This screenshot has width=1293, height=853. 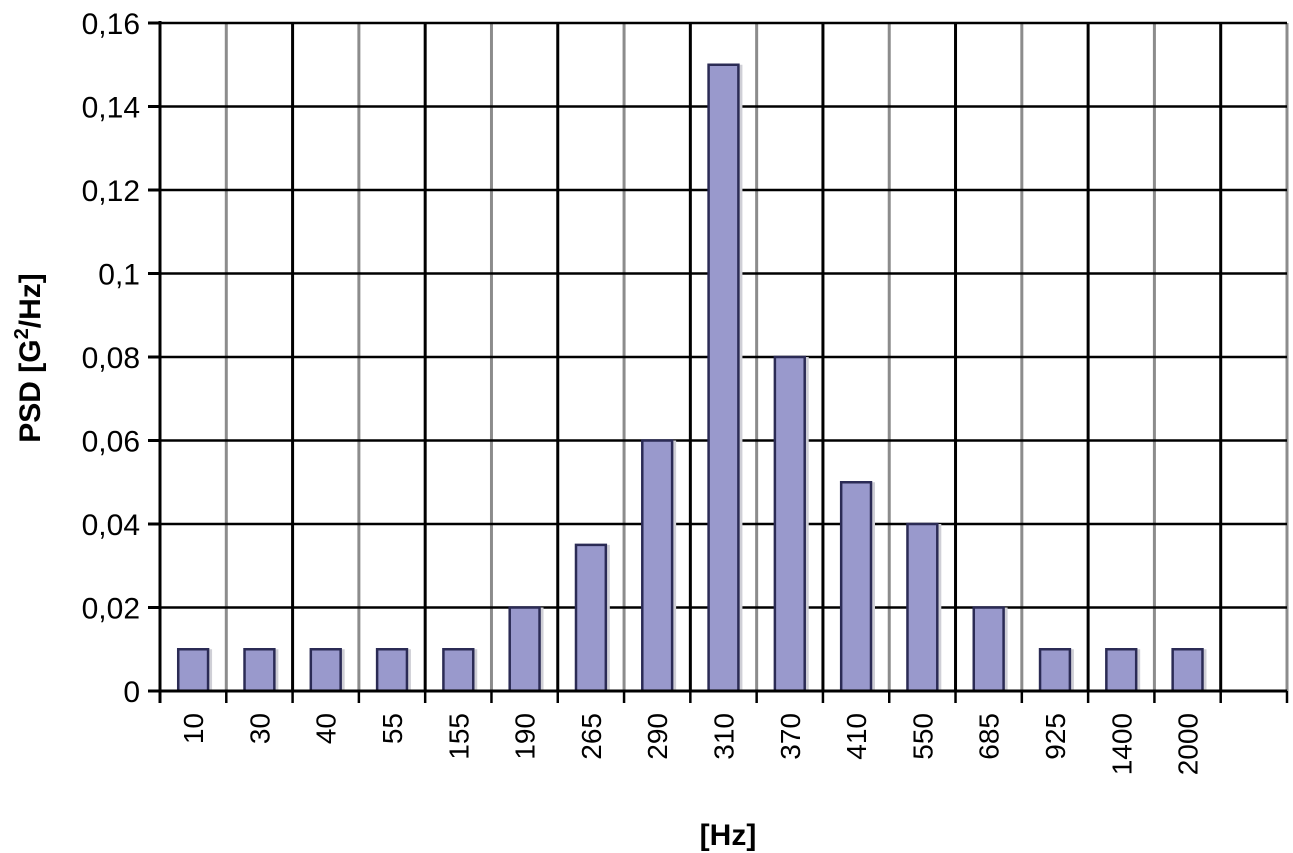 What do you see at coordinates (326, 728) in the screenshot?
I see `x-tick-label: 40` at bounding box center [326, 728].